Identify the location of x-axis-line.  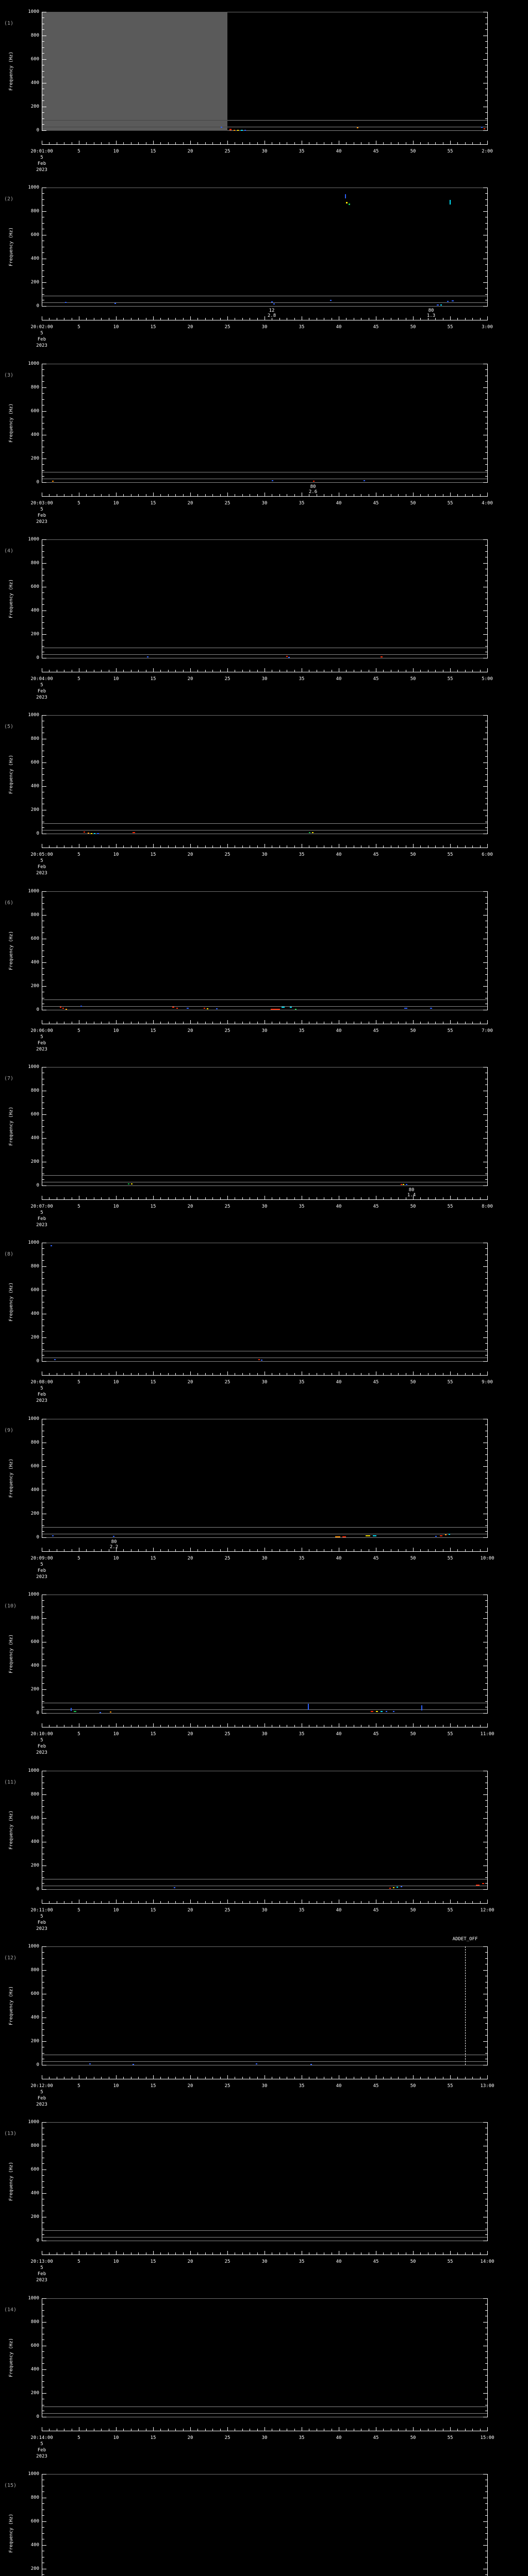
(265, 1375).